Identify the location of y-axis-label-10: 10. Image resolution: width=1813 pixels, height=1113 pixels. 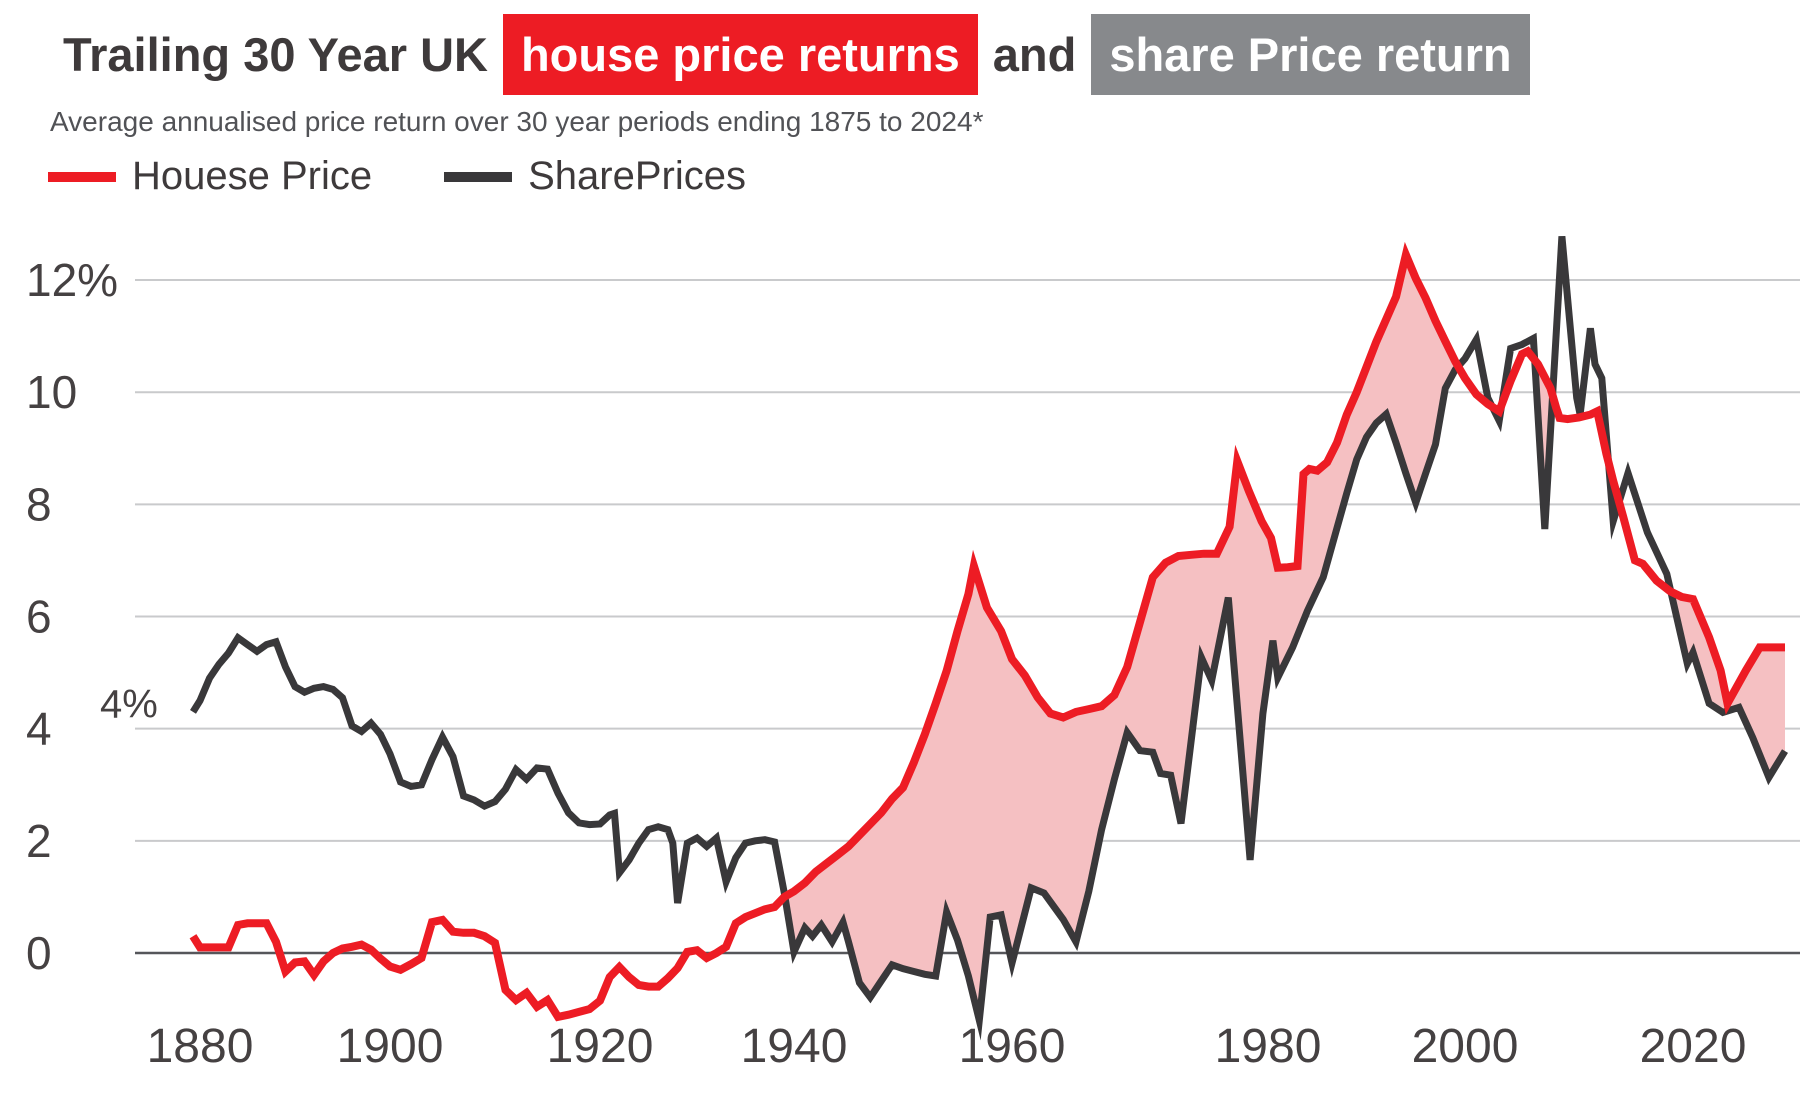
(51, 392).